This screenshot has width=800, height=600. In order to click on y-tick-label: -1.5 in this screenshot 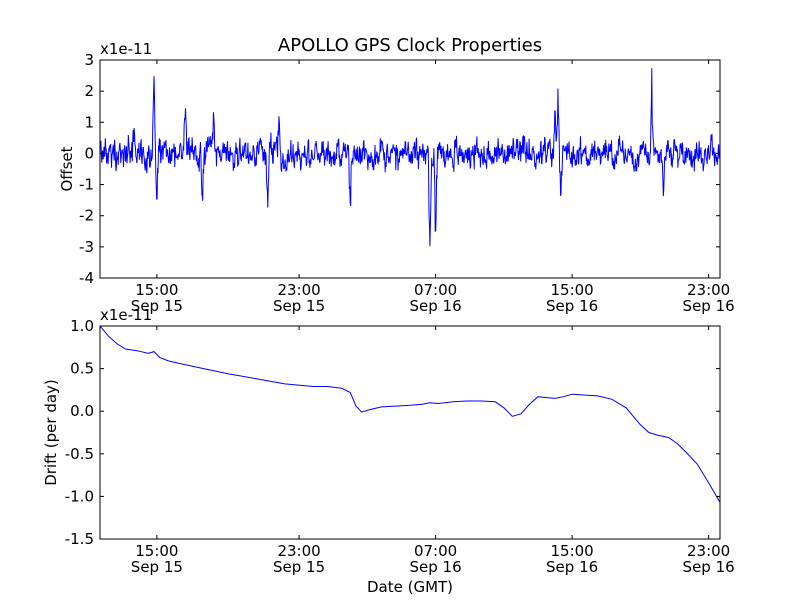, I will do `click(79, 539)`.